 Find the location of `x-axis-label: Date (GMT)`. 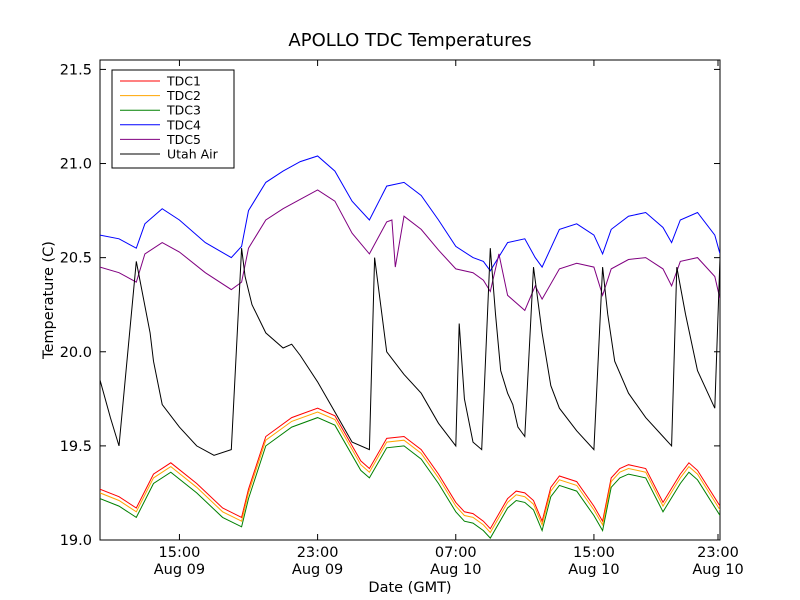

x-axis-label: Date (GMT) is located at coordinates (409, 588).